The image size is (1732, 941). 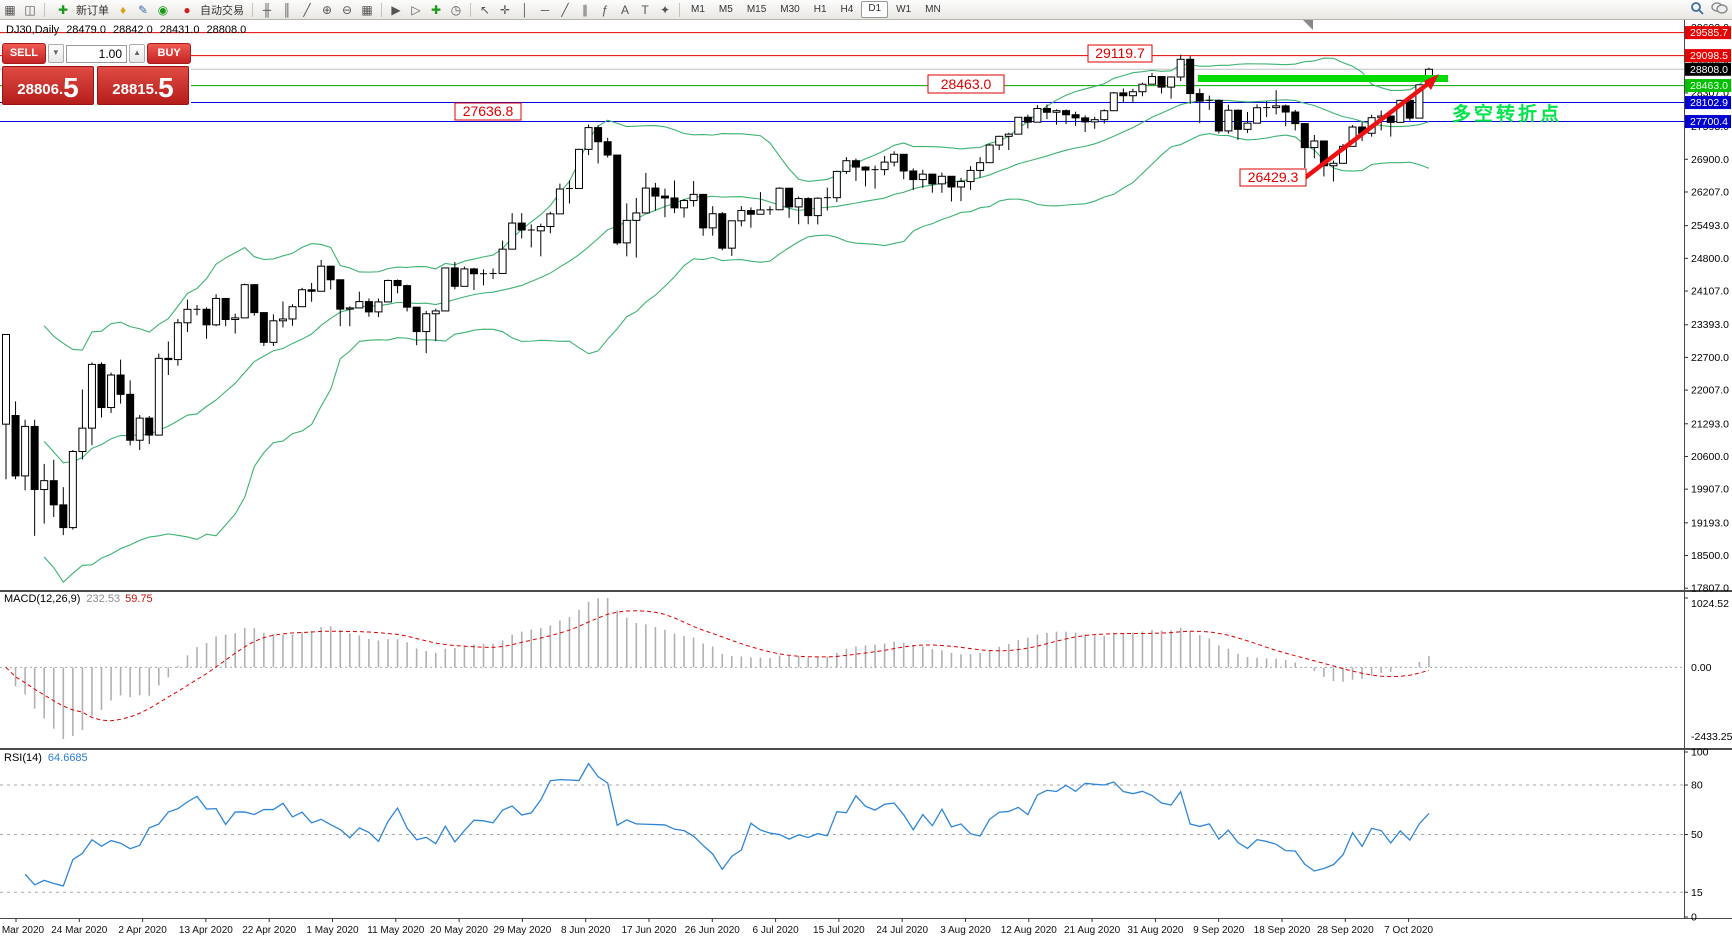 What do you see at coordinates (137, 53) in the screenshot?
I see `volume-increase-button: ▲` at bounding box center [137, 53].